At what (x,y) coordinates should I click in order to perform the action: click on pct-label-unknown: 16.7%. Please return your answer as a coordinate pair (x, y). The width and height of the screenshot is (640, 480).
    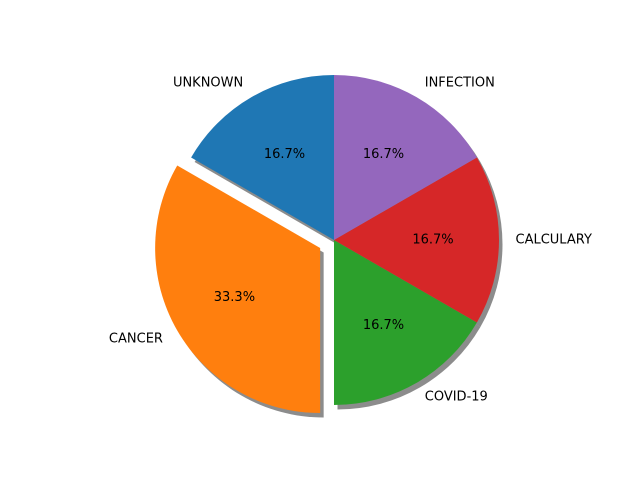
    Looking at the image, I should click on (284, 154).